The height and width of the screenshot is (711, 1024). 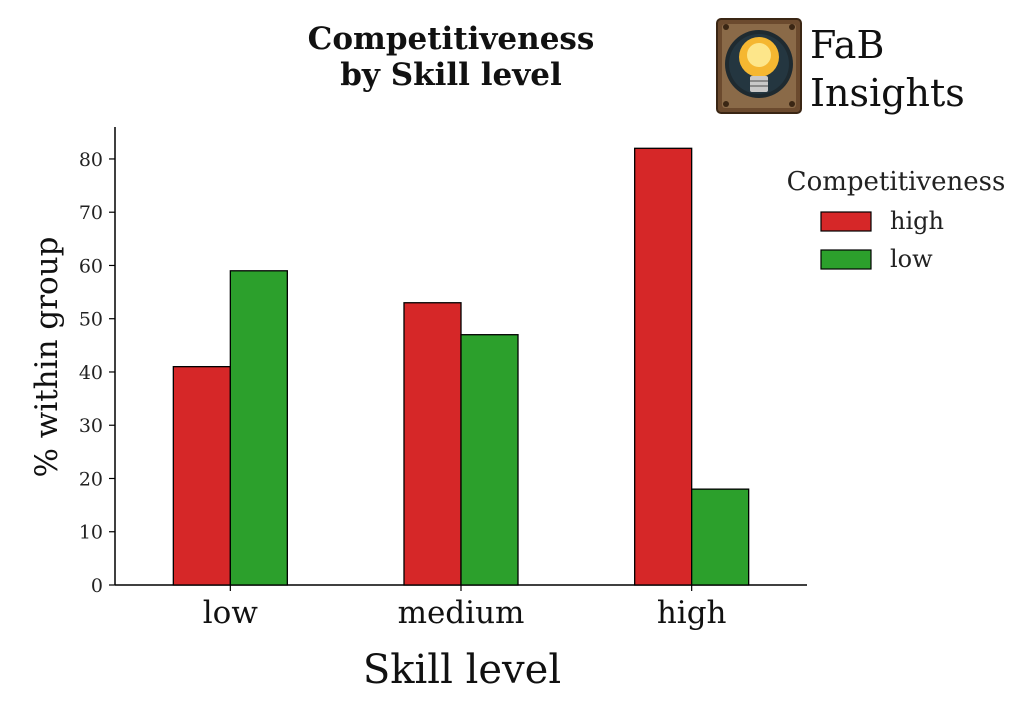 What do you see at coordinates (489, 460) in the screenshot?
I see `bar-low-medium` at bounding box center [489, 460].